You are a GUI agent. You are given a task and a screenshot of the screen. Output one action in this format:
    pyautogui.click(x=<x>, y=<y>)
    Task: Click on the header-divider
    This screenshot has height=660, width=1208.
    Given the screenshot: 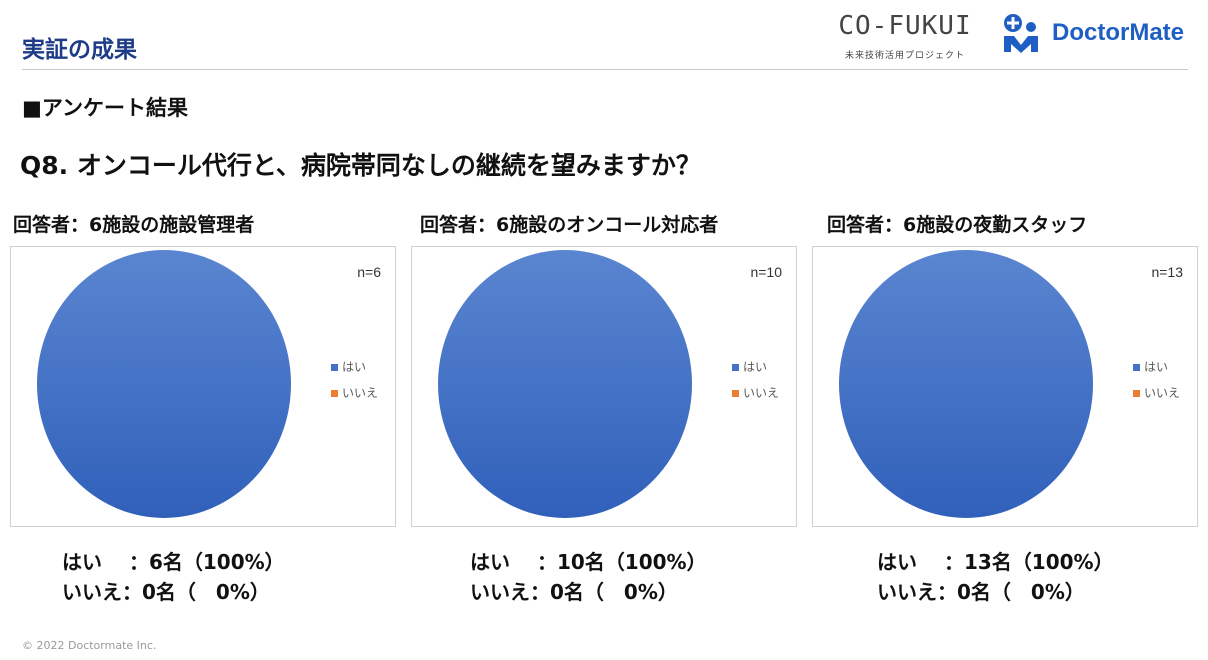 What is the action you would take?
    pyautogui.click(x=605, y=69)
    